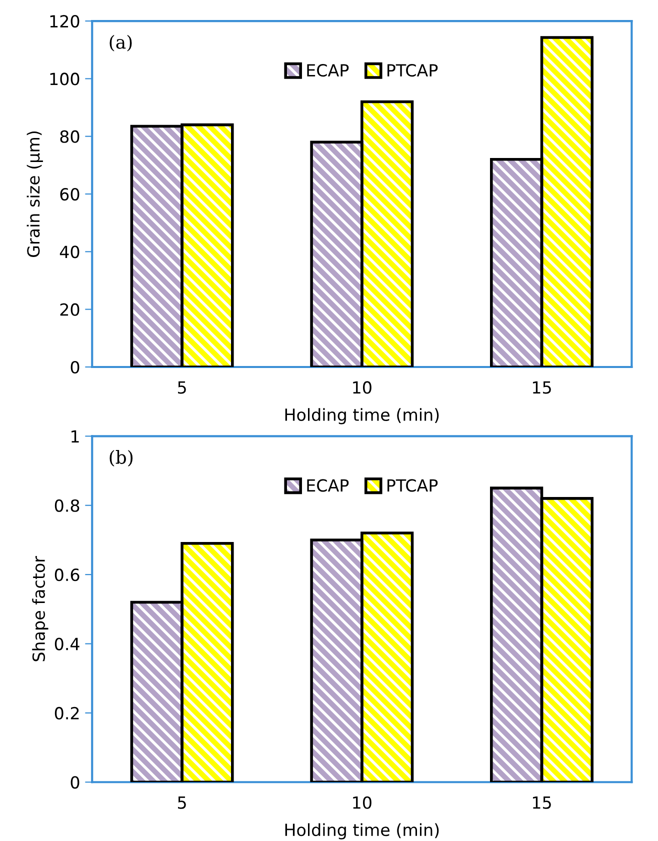 This screenshot has height=841, width=658. Describe the element at coordinates (65, 79) in the screenshot. I see `y-tick-label: 100` at that location.